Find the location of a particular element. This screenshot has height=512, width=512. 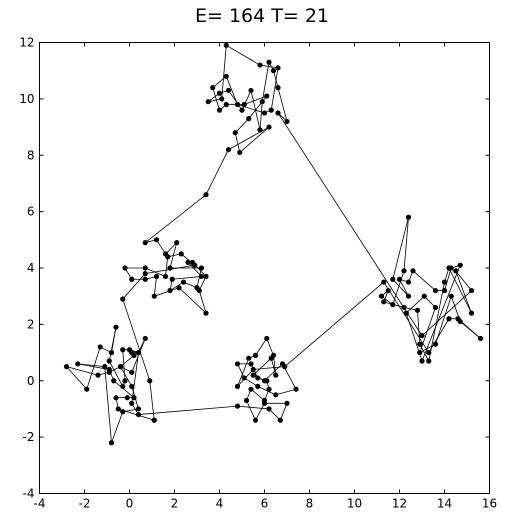

x-tick-label: 16 is located at coordinates (489, 504).